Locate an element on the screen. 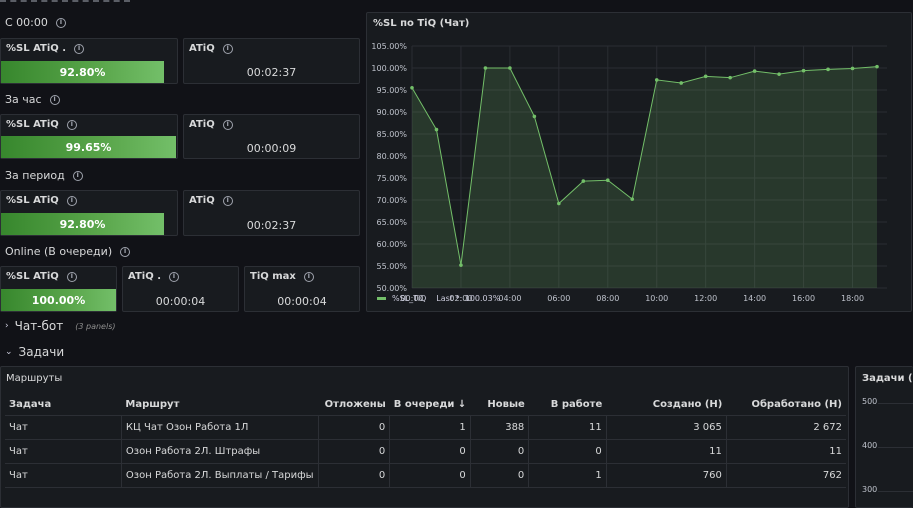  panel-title: Маршруты is located at coordinates (34, 378).